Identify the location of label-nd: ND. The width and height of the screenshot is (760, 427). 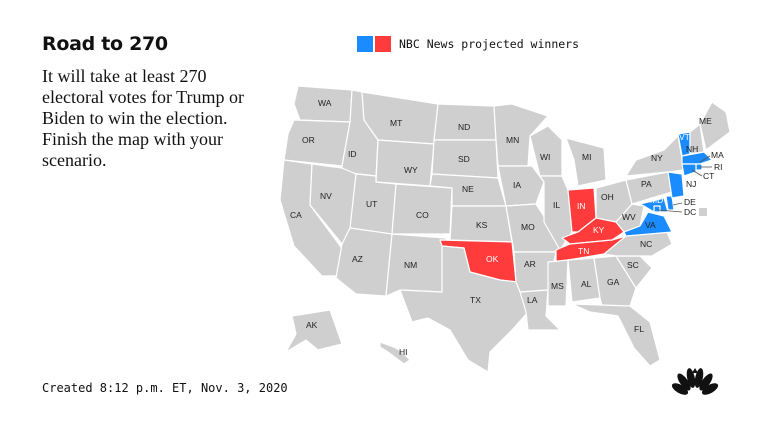
(464, 127).